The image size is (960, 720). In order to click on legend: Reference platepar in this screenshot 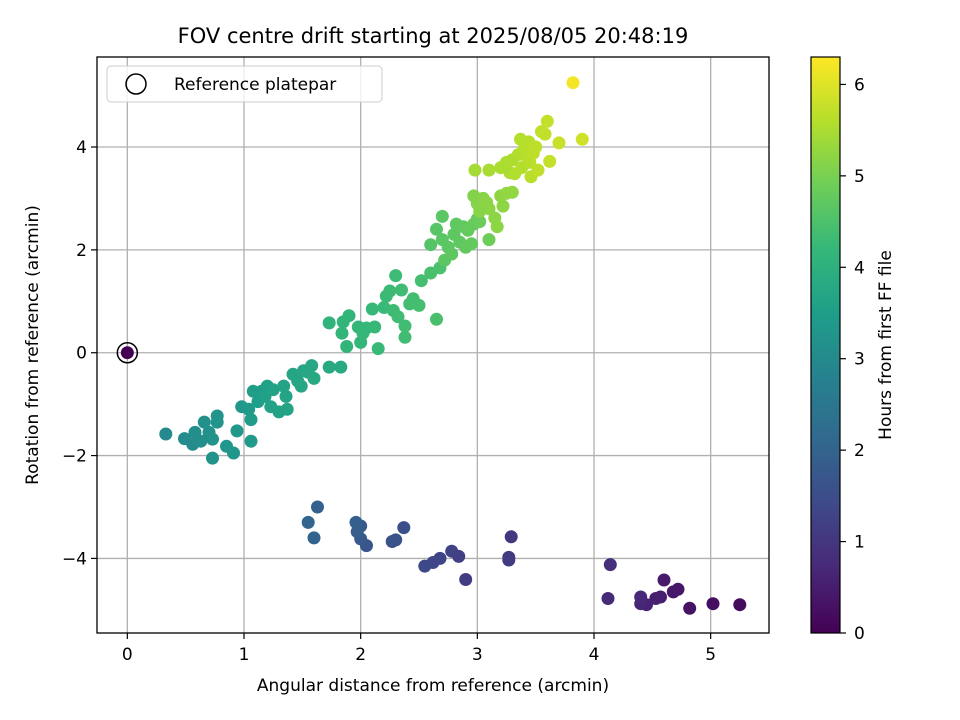, I will do `click(244, 84)`.